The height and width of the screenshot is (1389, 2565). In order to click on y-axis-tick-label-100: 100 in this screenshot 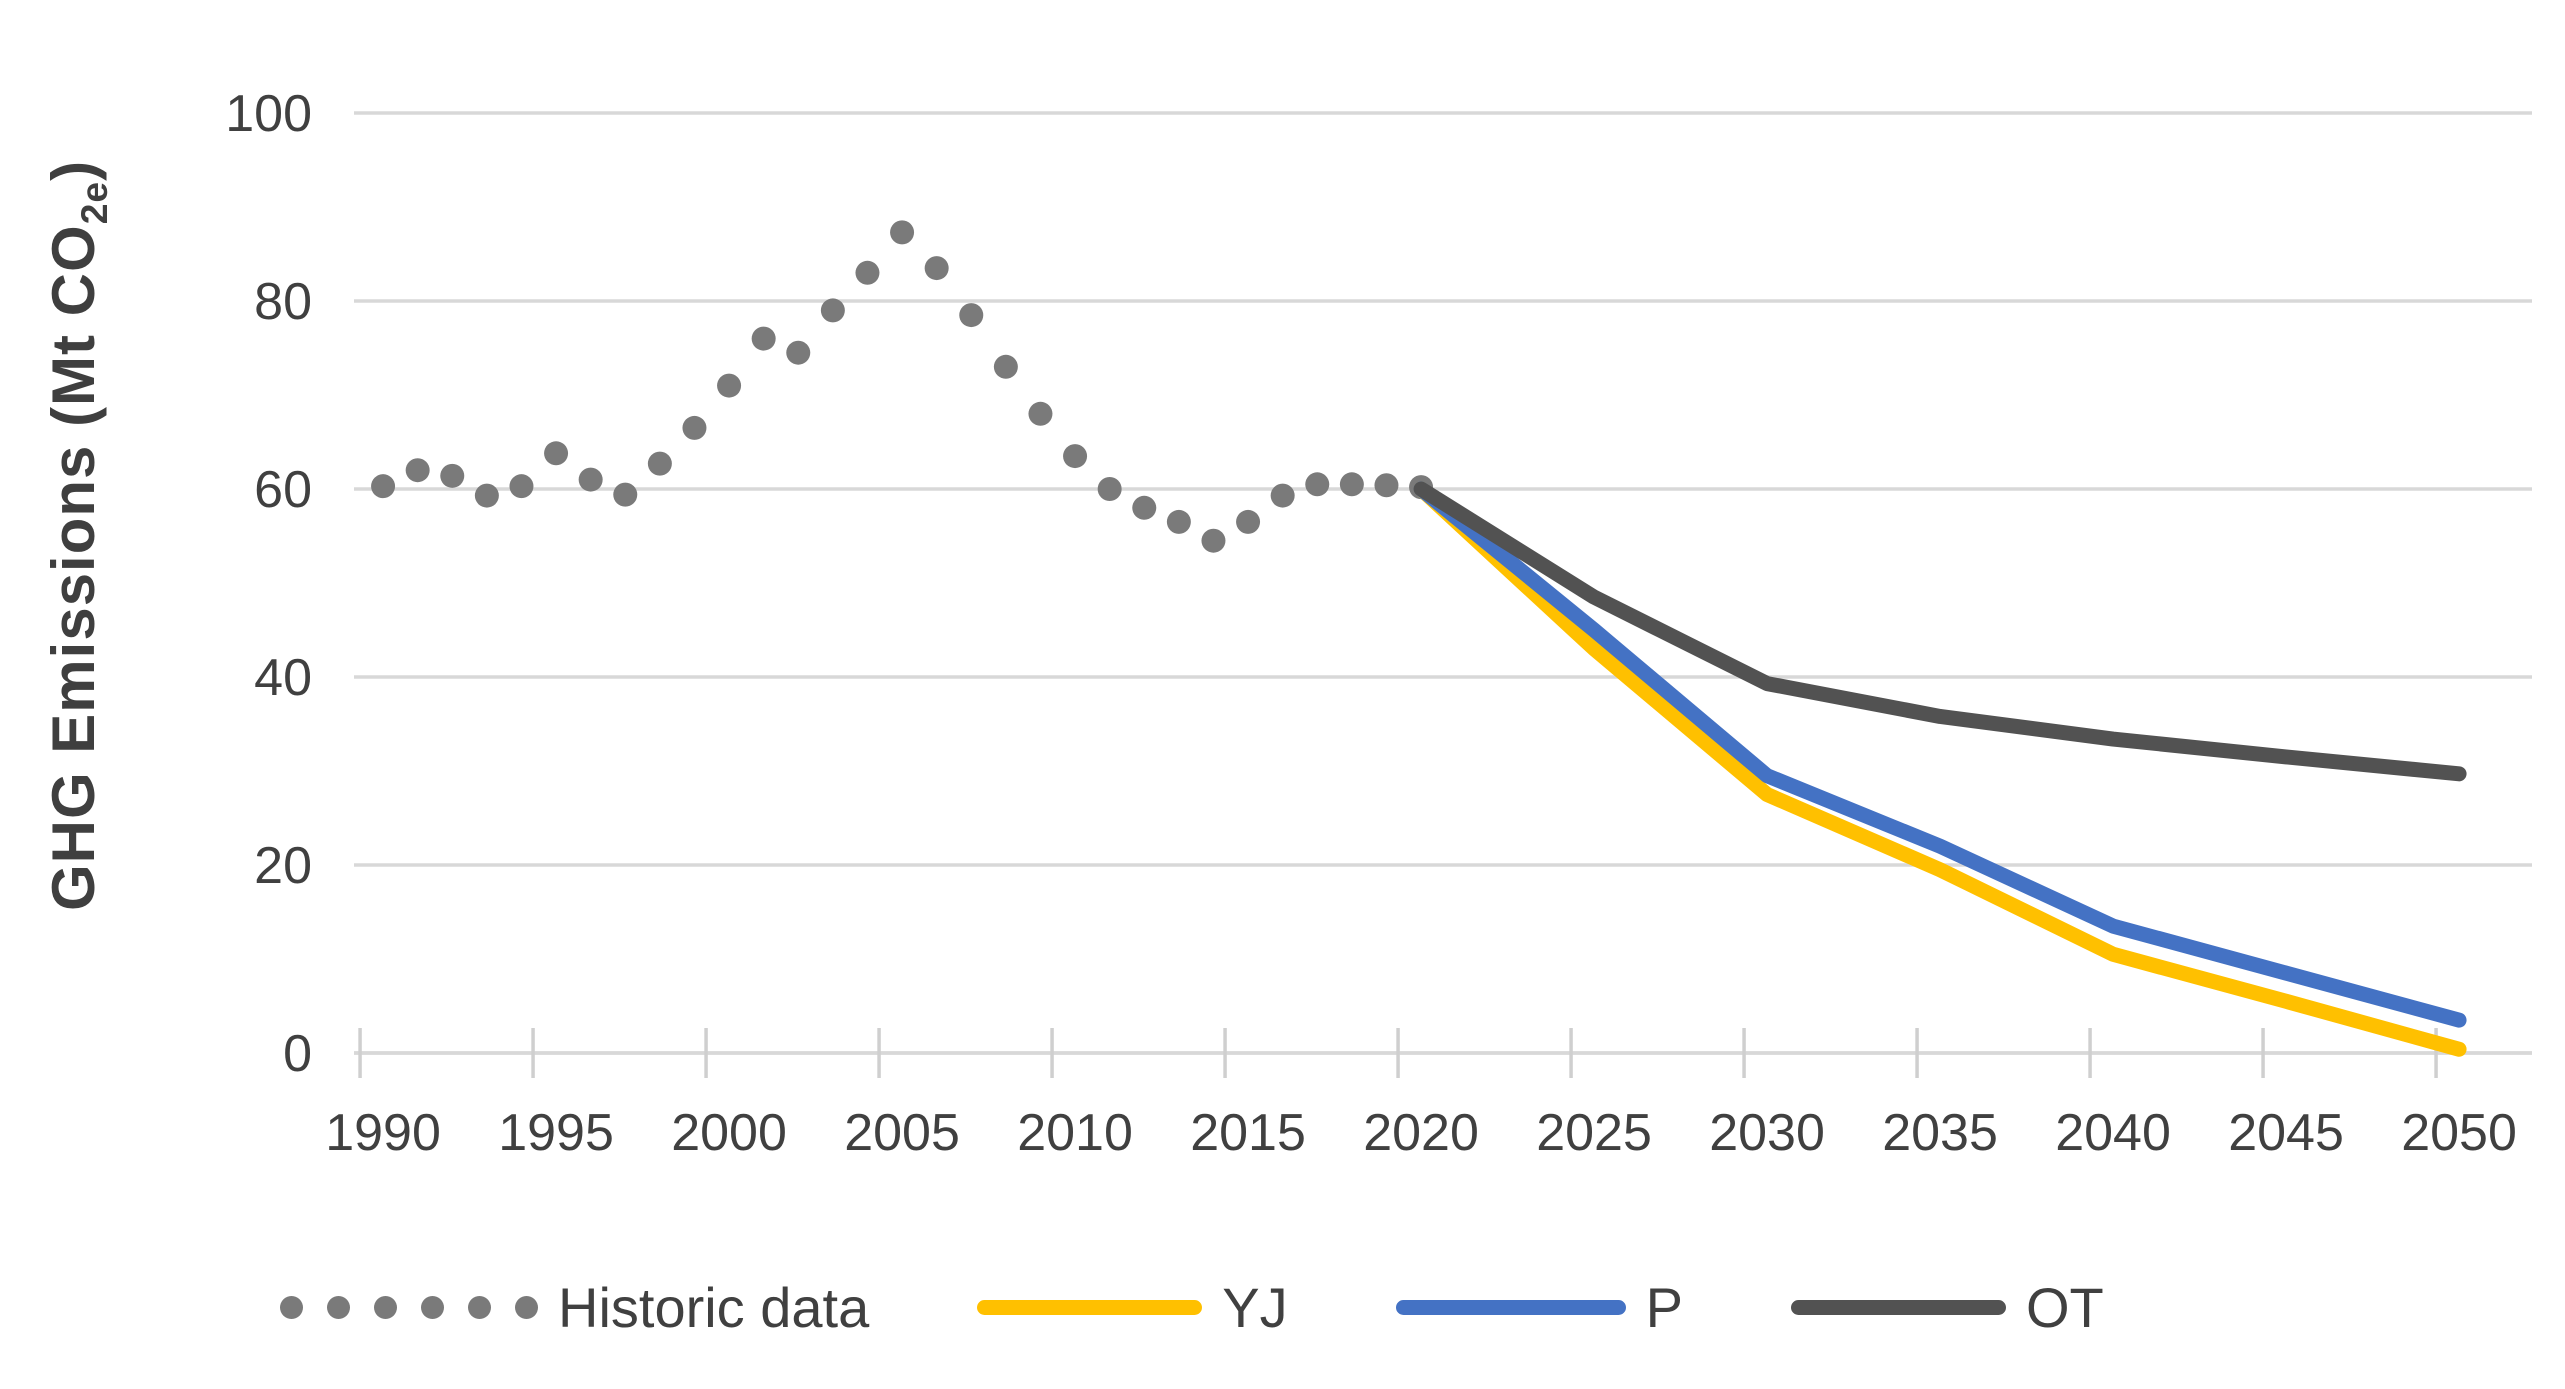, I will do `click(268, 114)`.